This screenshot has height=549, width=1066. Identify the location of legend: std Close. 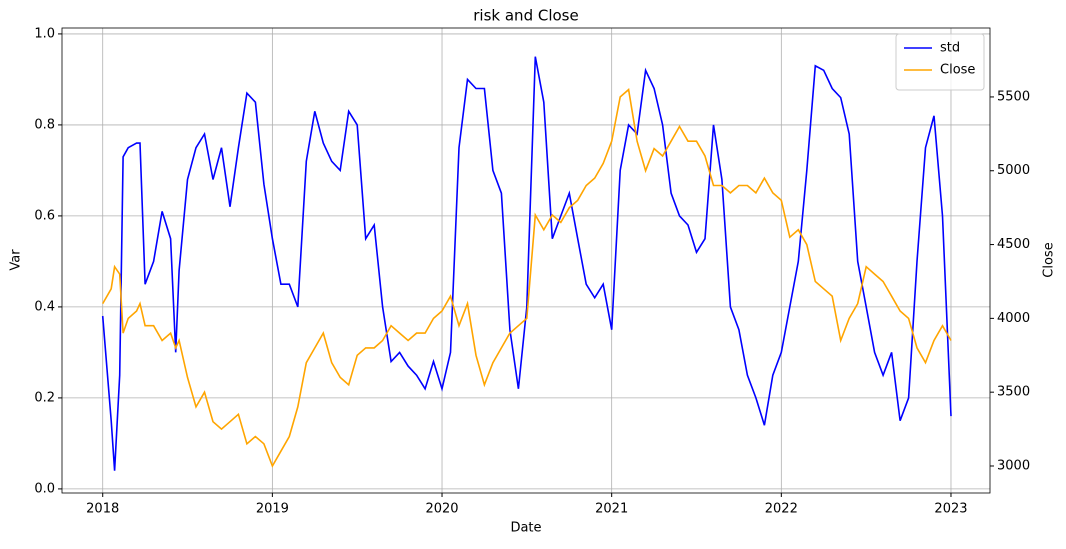
(940, 62).